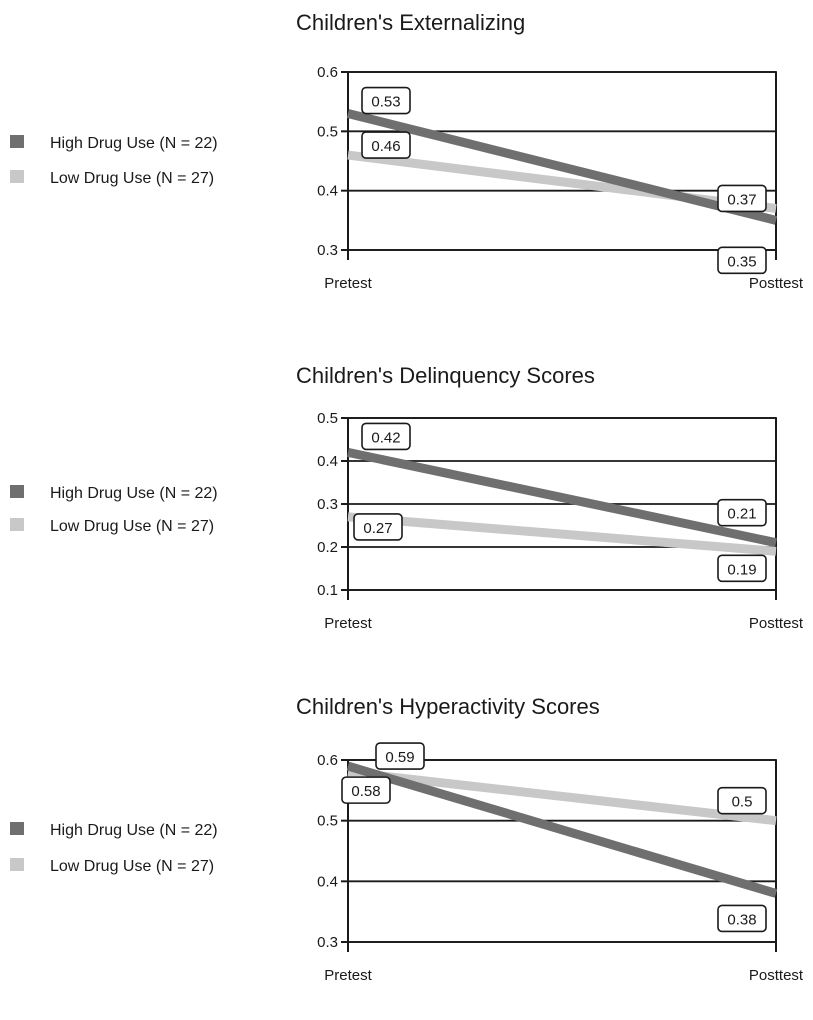  Describe the element at coordinates (445, 375) in the screenshot. I see `chart-title: Children's Delinquency Scores` at that location.